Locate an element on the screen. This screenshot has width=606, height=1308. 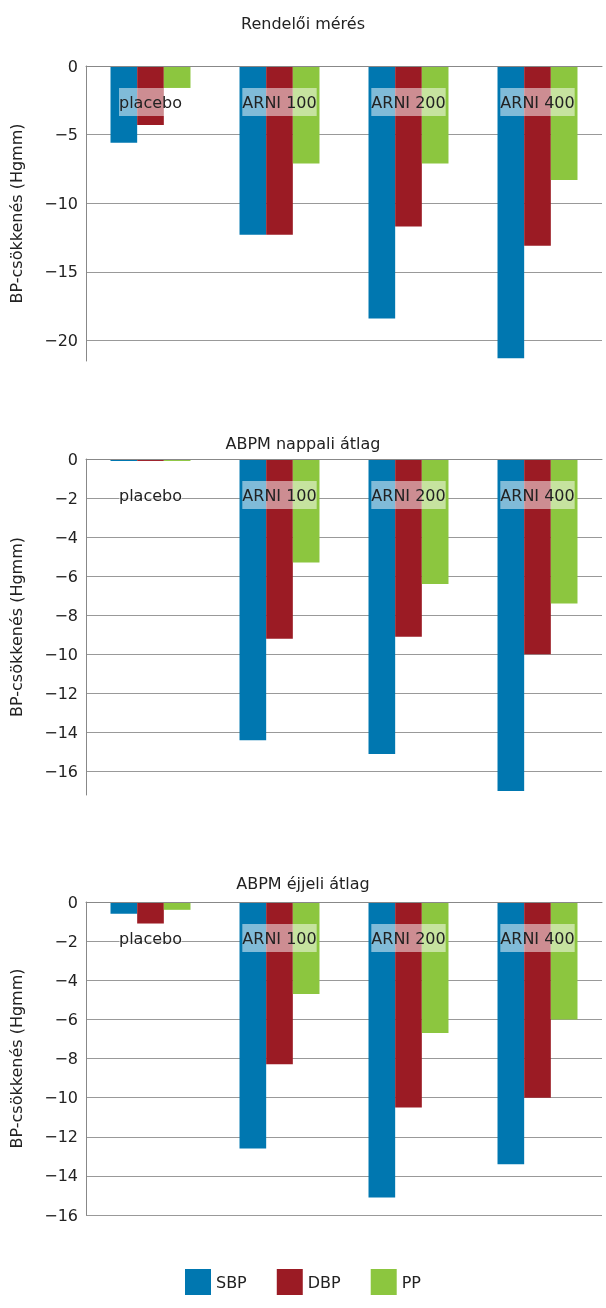
legend-label: DBP is located at coordinates (324, 1282).